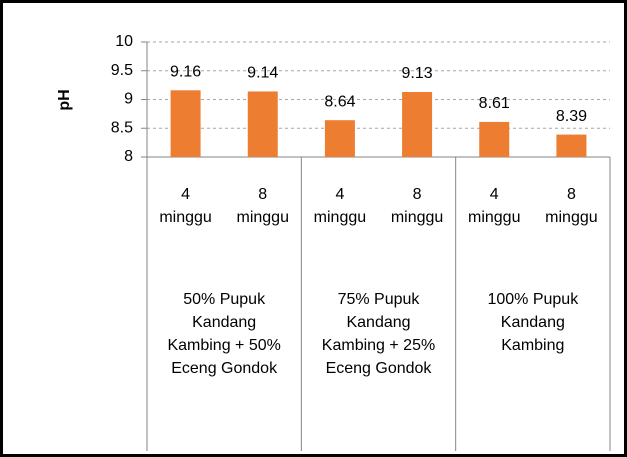 The width and height of the screenshot is (627, 457). What do you see at coordinates (64, 99) in the screenshot?
I see `y-axis-label: pH` at bounding box center [64, 99].